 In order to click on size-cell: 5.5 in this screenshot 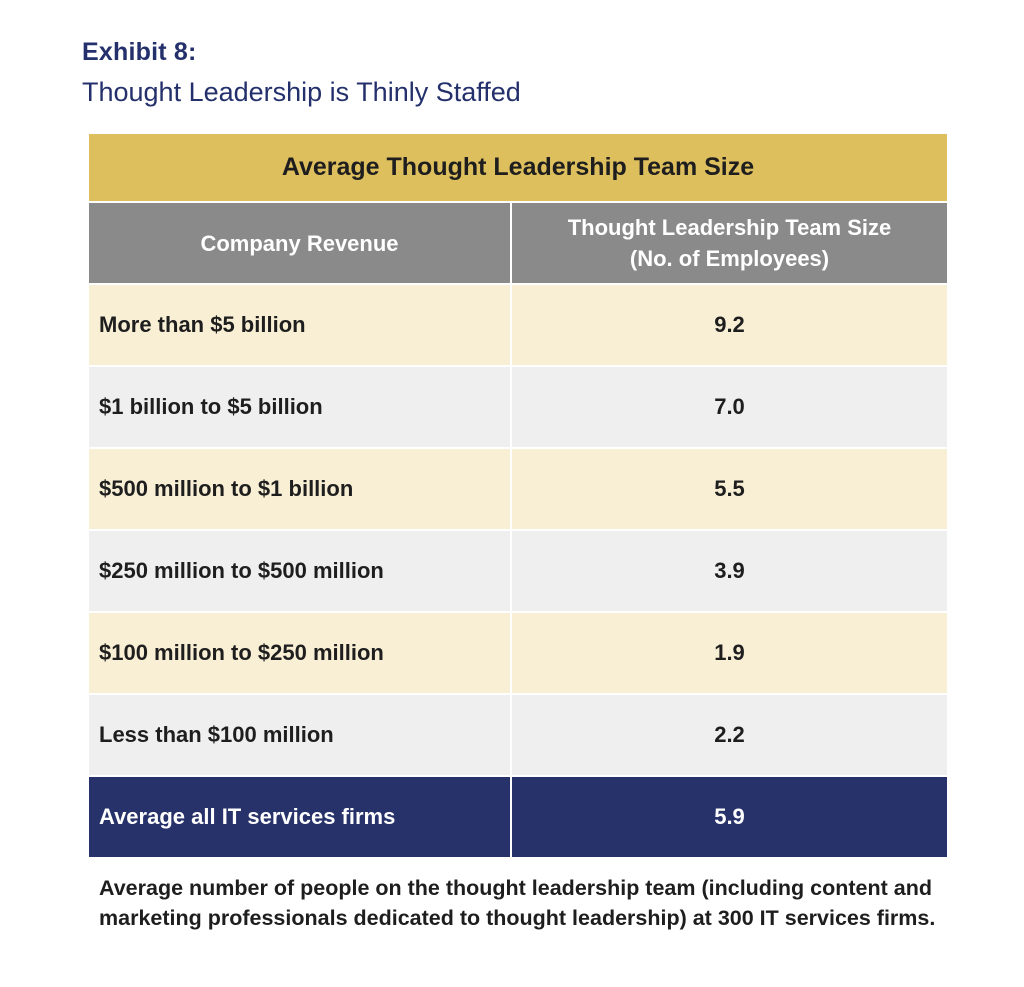, I will do `click(729, 489)`.